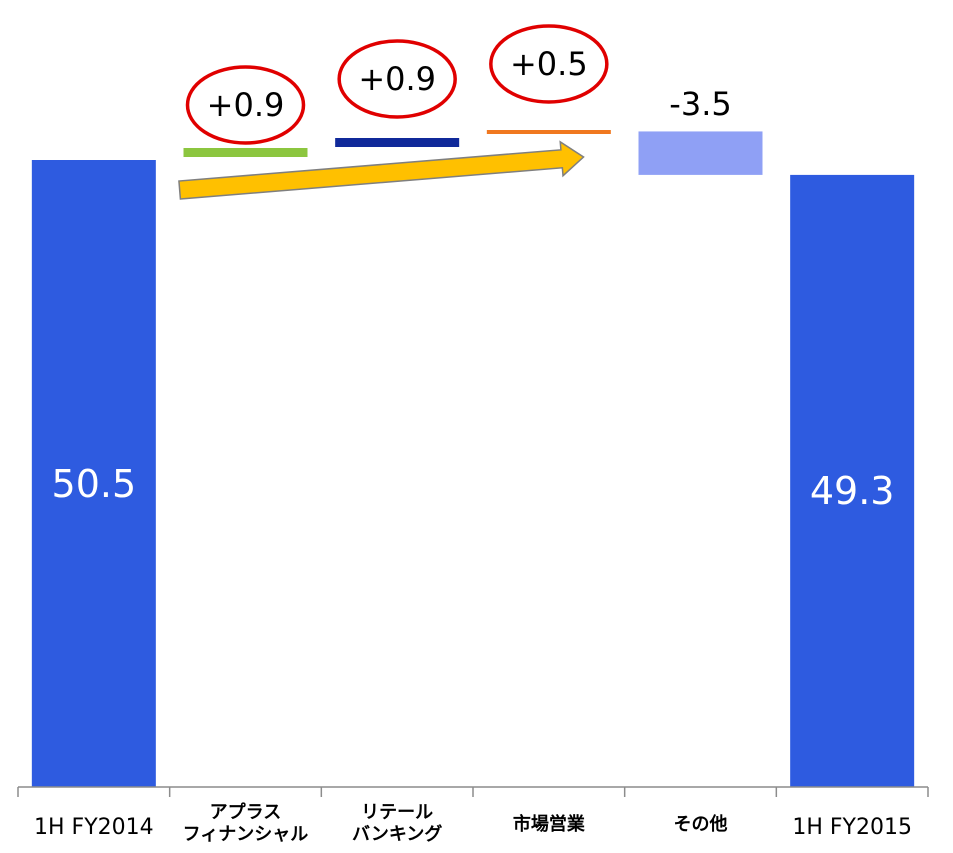  What do you see at coordinates (94, 827) in the screenshot?
I see `category-label-0: 1H FY2014` at bounding box center [94, 827].